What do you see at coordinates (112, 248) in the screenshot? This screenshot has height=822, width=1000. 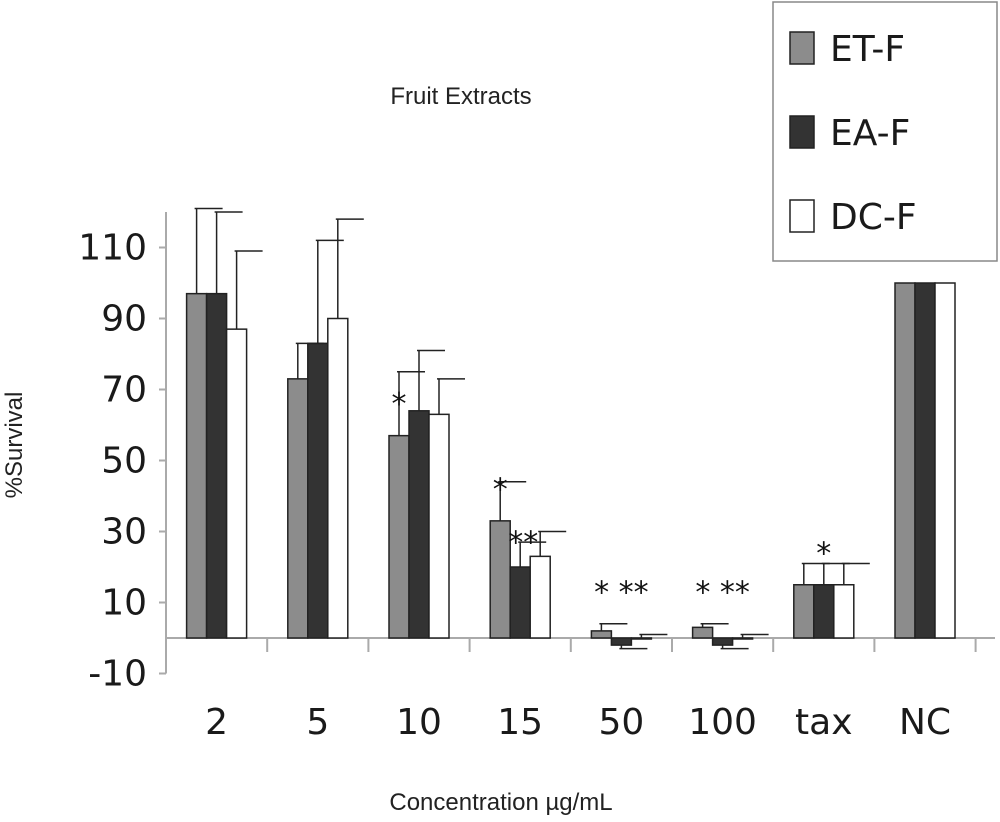 I see `y-tick-label: 110` at bounding box center [112, 248].